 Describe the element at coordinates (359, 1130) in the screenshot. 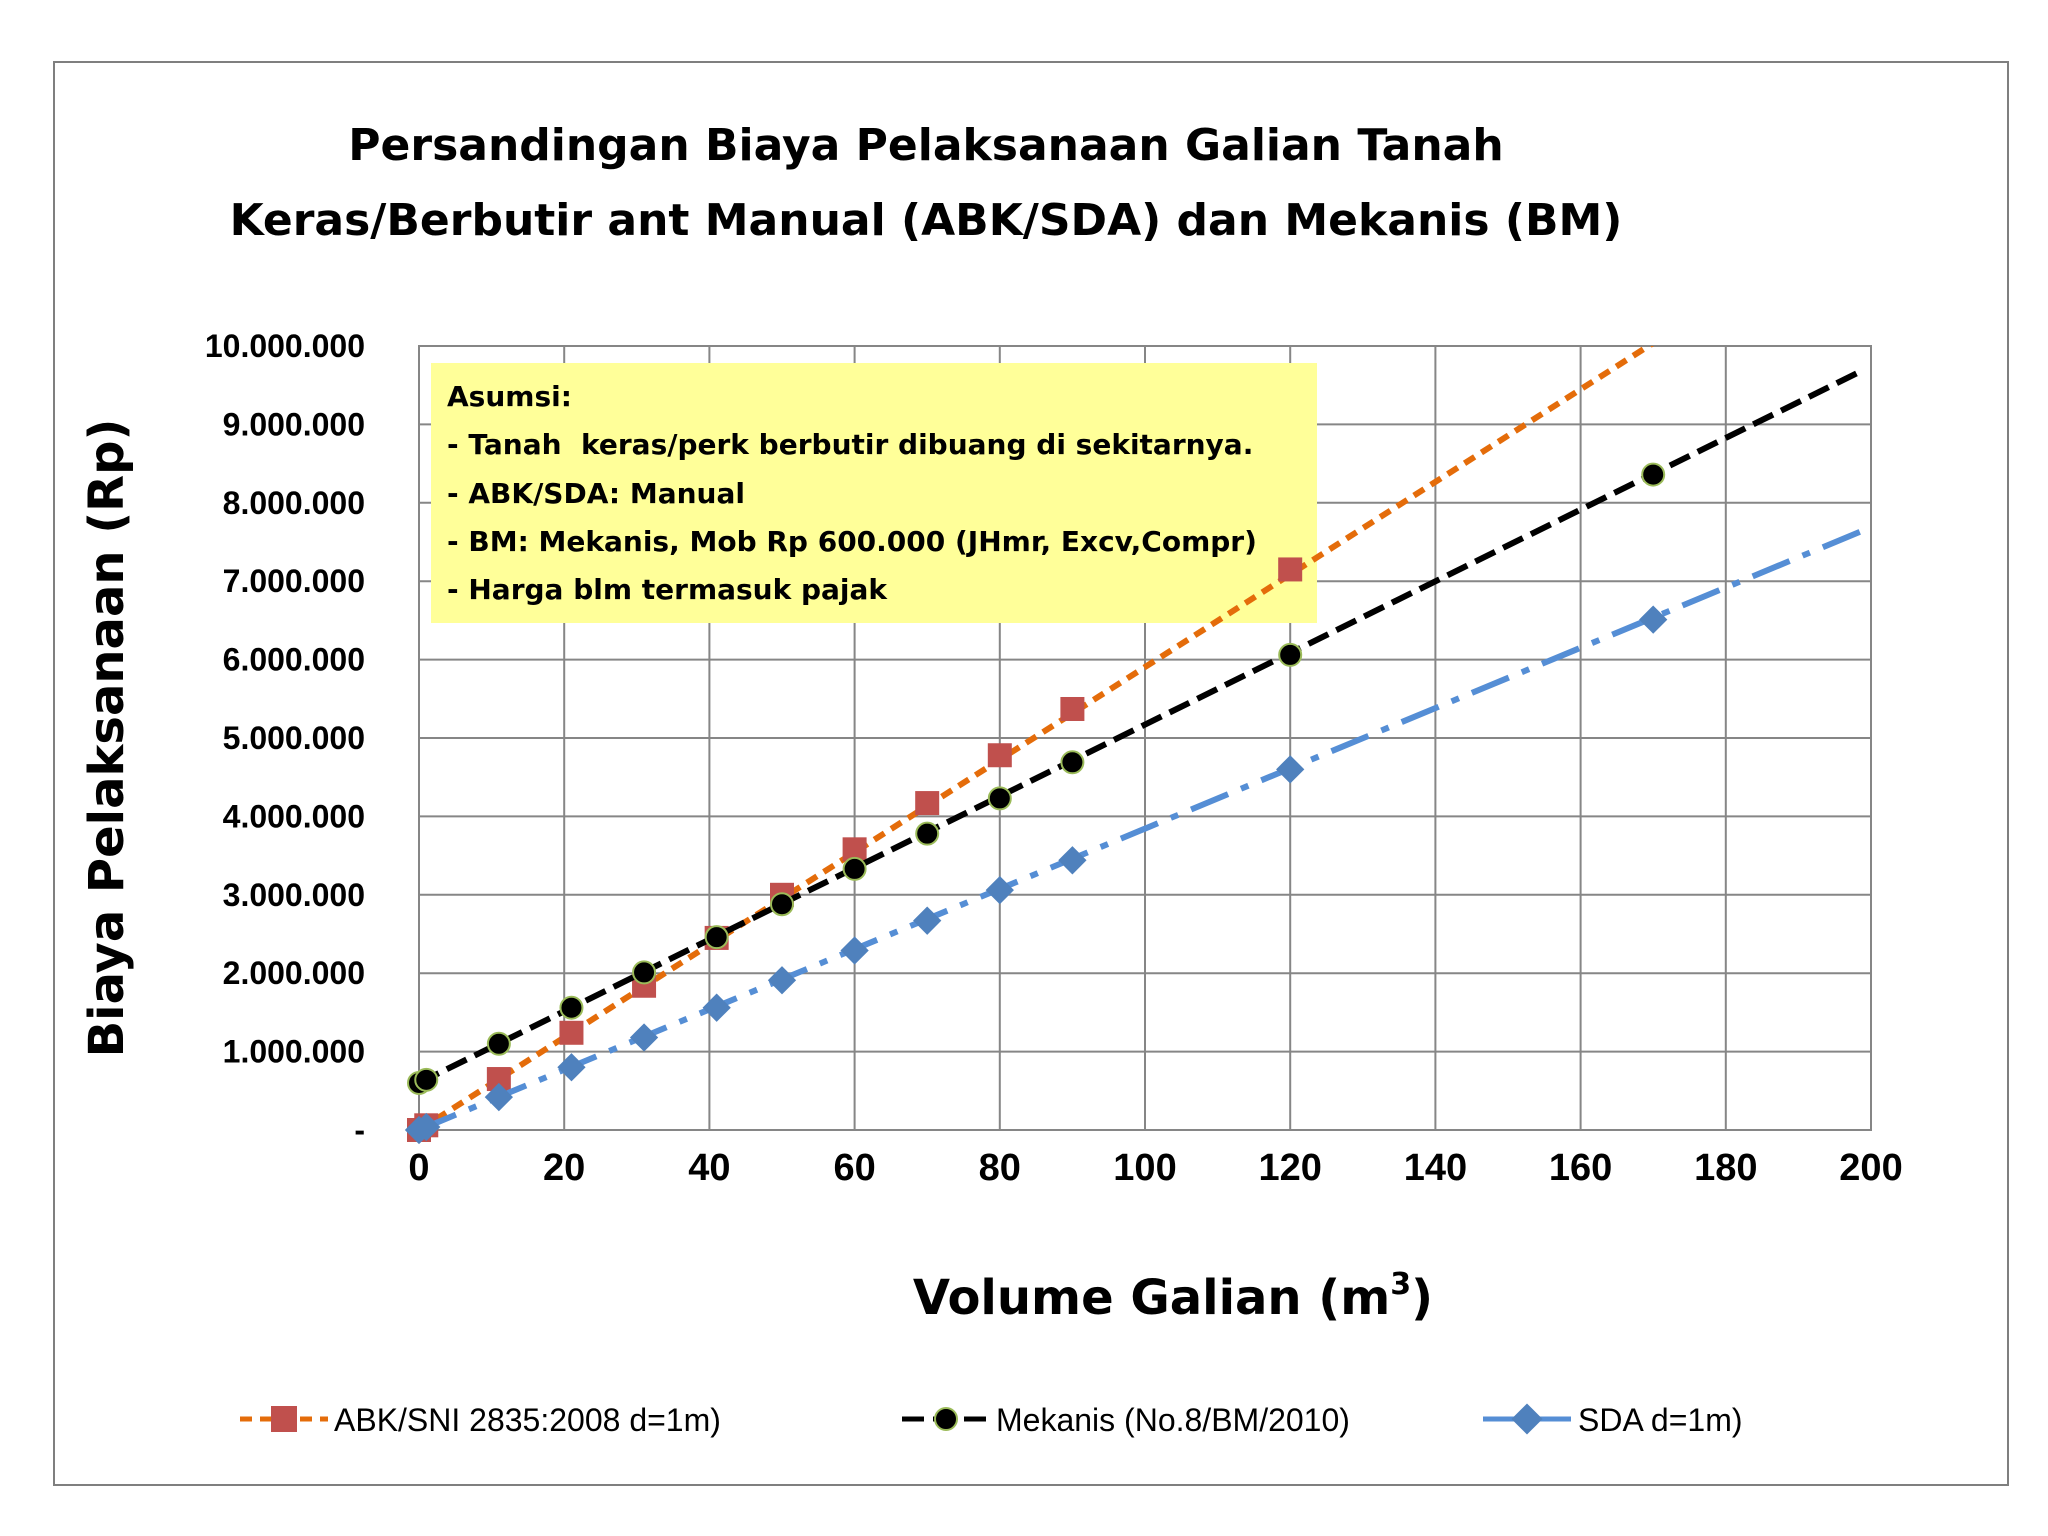

I see `y-tick-label: -` at that location.